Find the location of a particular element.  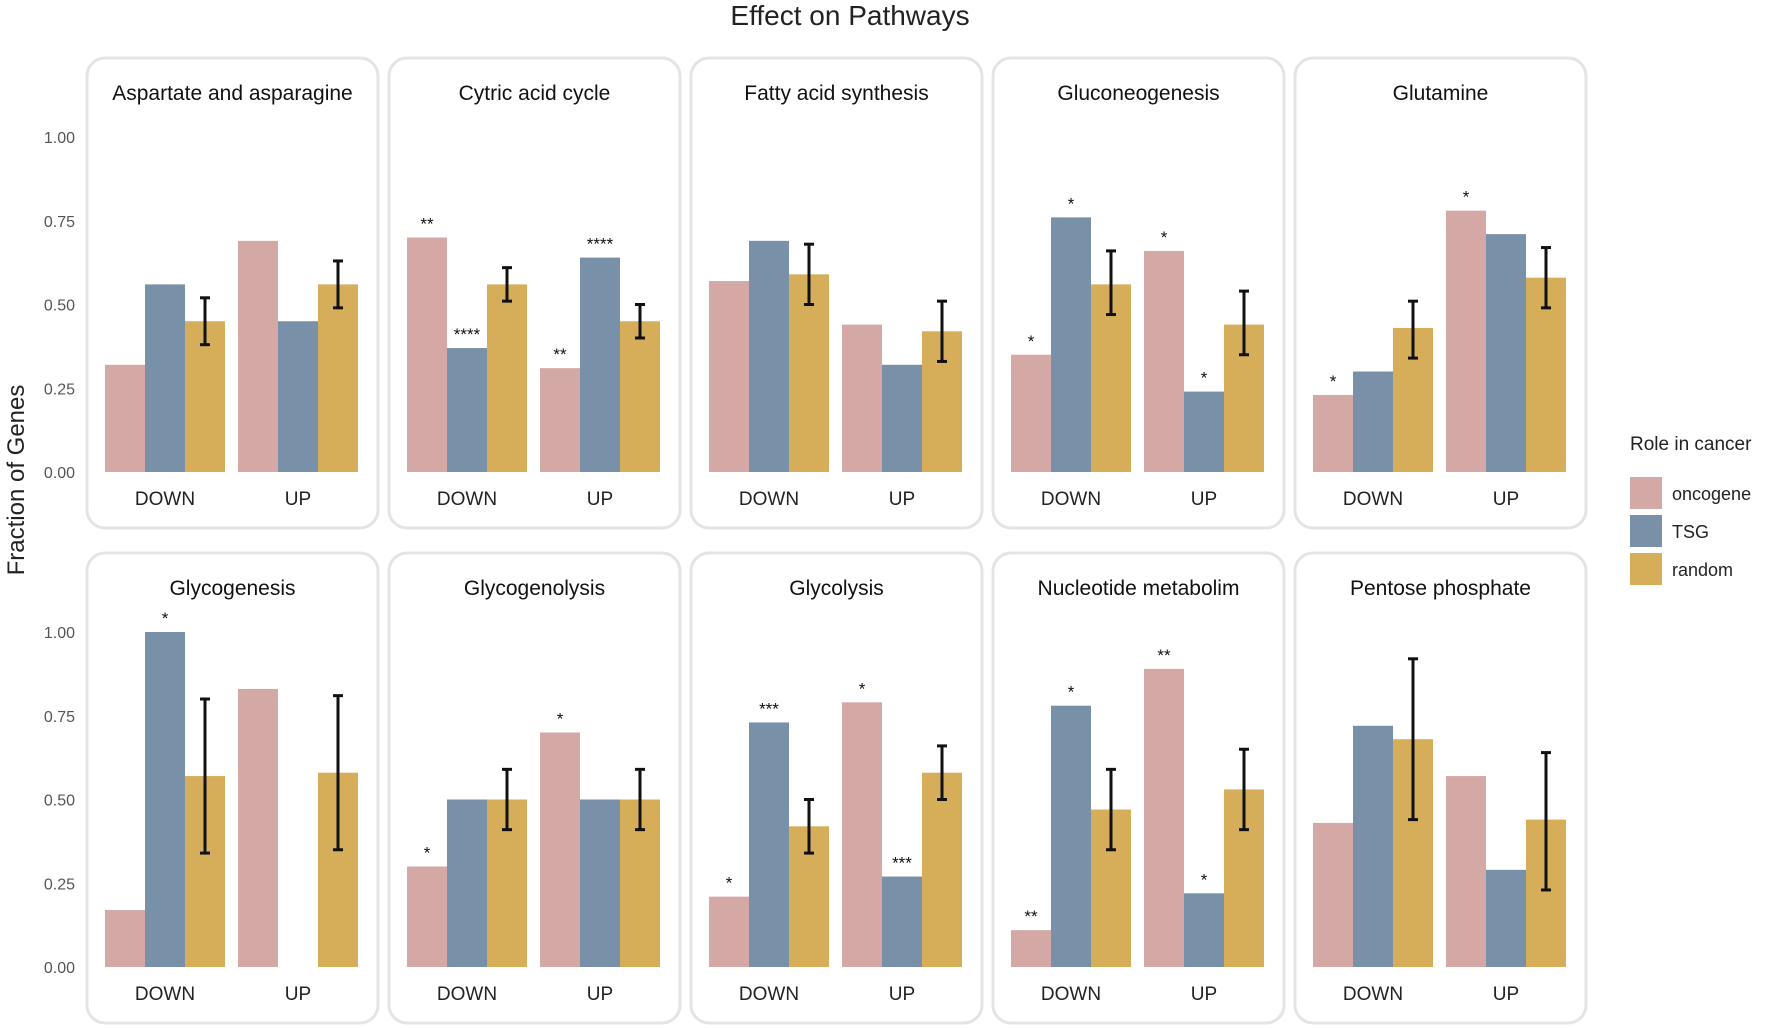

panel-title: Fatty acid synthesis is located at coordinates (836, 93).